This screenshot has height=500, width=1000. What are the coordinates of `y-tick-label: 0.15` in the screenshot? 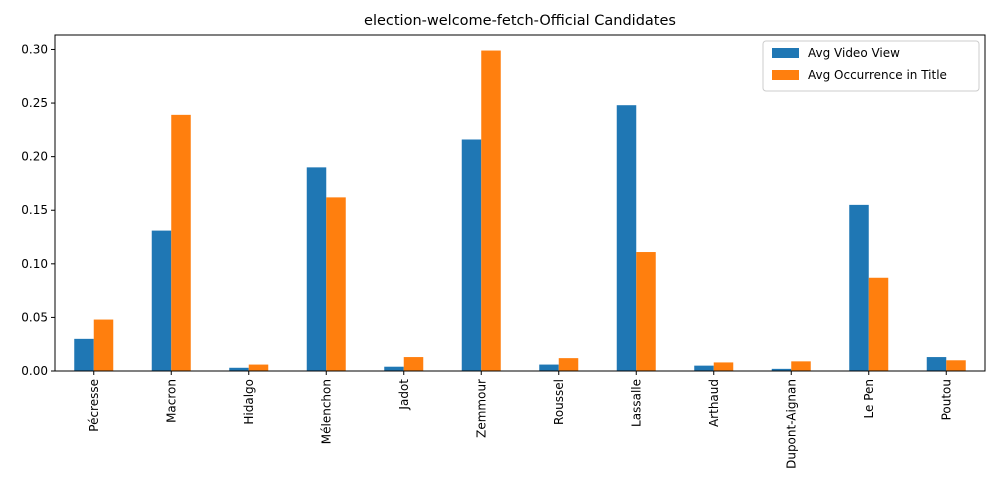 It's located at (34, 210).